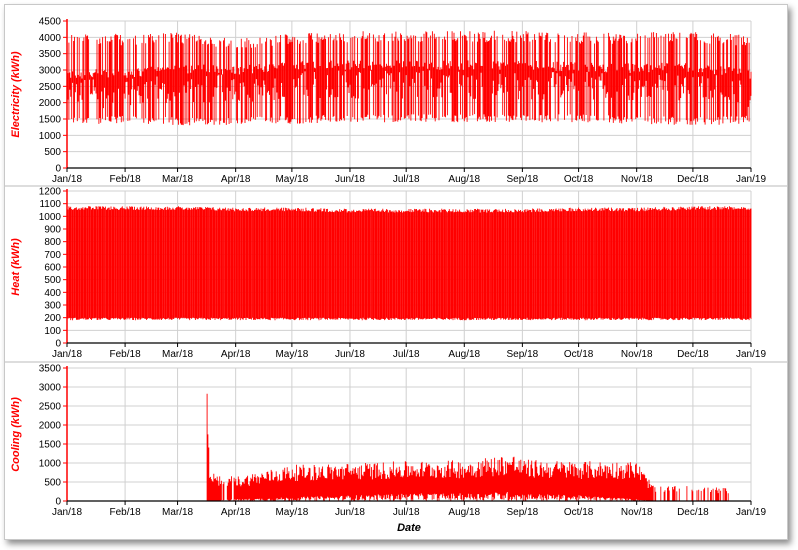 This screenshot has height=550, width=798. What do you see at coordinates (16, 267) in the screenshot?
I see `y-axis-title: Heat (kWh)` at bounding box center [16, 267].